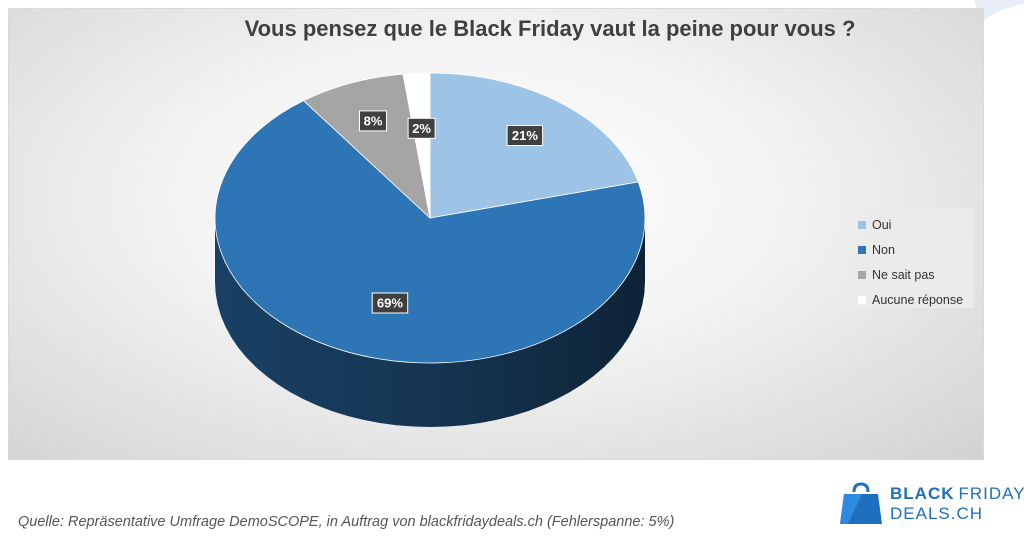 This screenshot has width=1024, height=544. I want to click on legend-label: Oui, so click(882, 224).